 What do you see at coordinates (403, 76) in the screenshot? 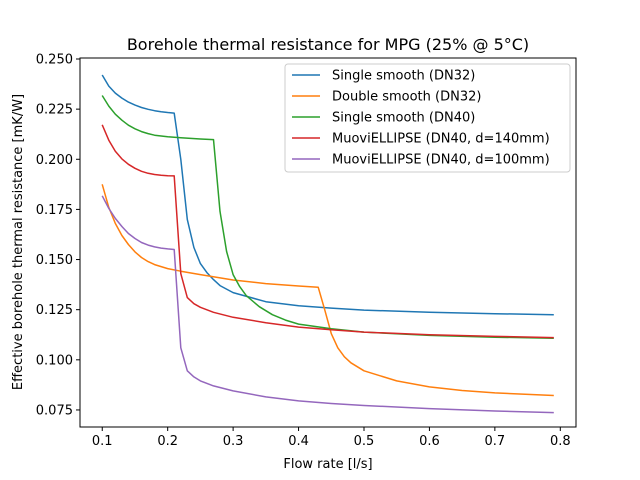
I see `legend-label-1: Single smooth (DN32)` at bounding box center [403, 76].